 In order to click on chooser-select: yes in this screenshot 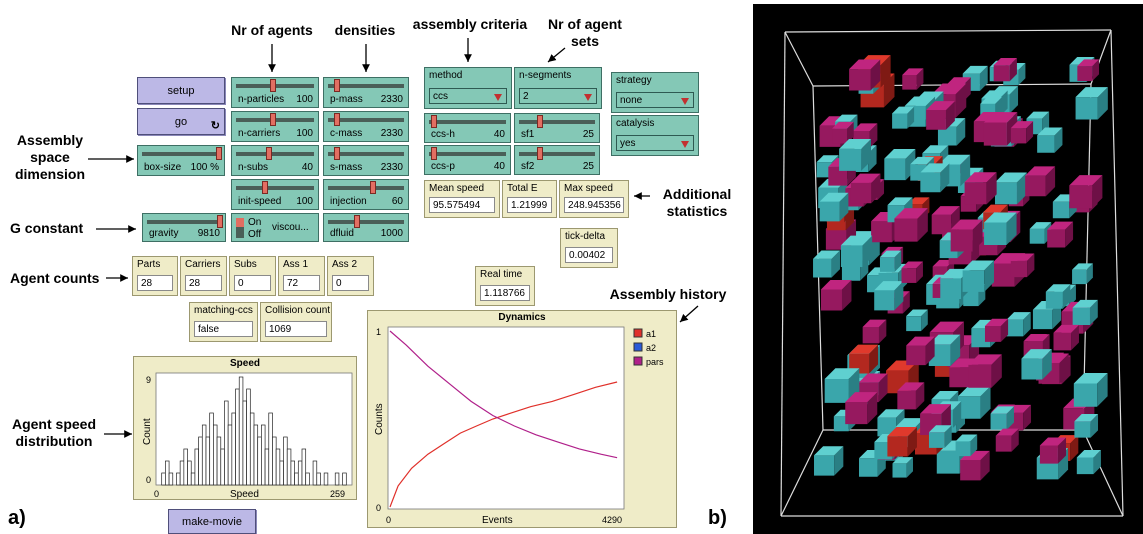, I will do `click(655, 143)`.